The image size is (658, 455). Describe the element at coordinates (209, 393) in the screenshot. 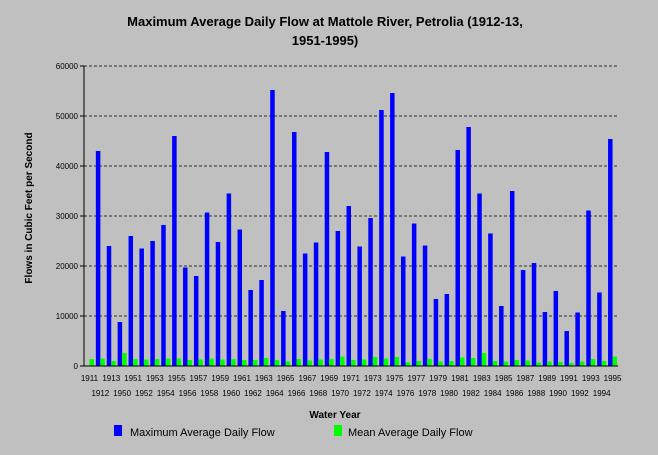

I see `x-tick-label-1958: 1958` at that location.